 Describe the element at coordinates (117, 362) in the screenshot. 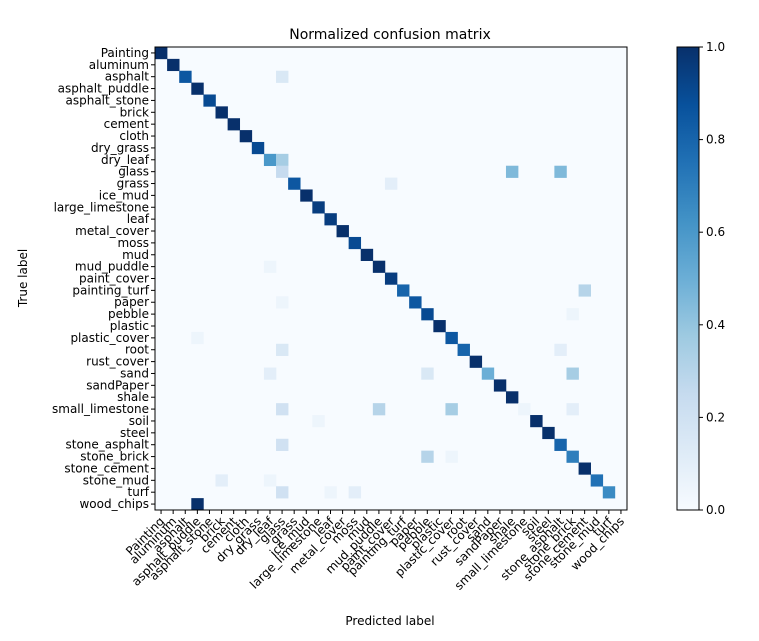

I see `y-tick-label: rust_cover` at that location.